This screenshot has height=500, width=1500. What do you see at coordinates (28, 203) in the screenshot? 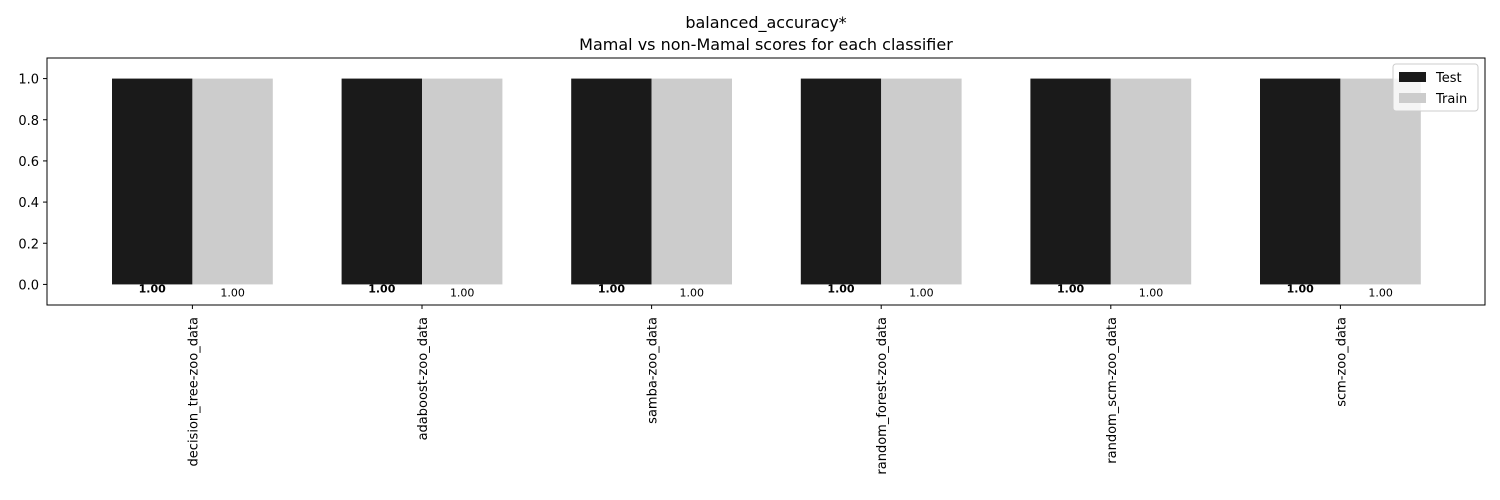
I see `y-tick-label: 0.4` at bounding box center [28, 203].